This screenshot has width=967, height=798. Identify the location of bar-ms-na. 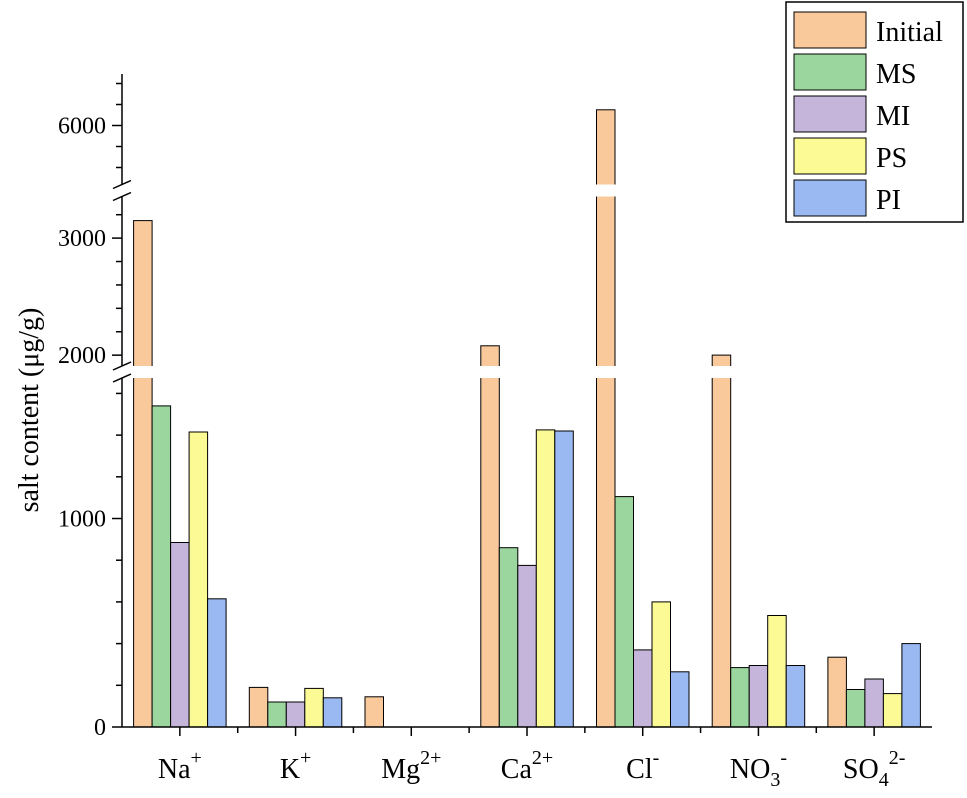
(161, 566).